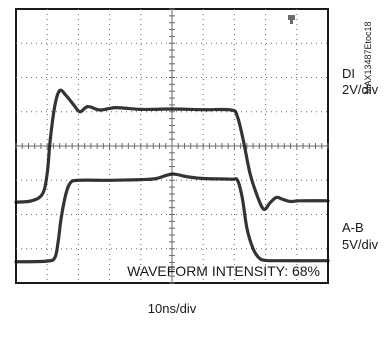  Describe the element at coordinates (368, 57) in the screenshot. I see `figure-id-label: MAX13487Etoc18` at that location.